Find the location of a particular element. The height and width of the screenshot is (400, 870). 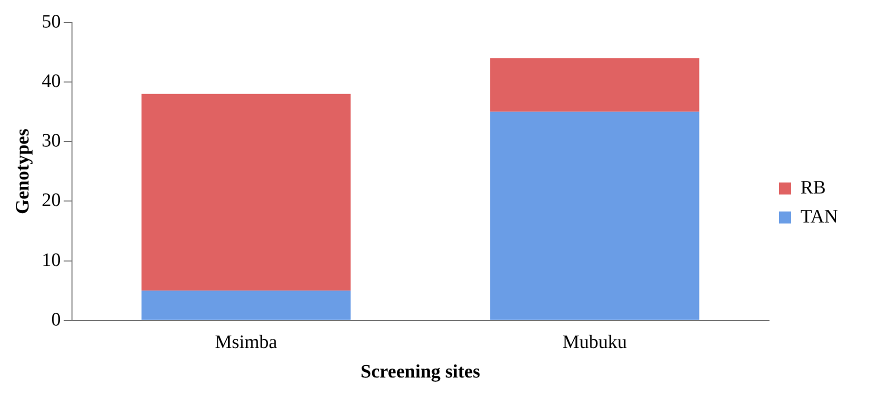

legend-label: RB is located at coordinates (813, 187).